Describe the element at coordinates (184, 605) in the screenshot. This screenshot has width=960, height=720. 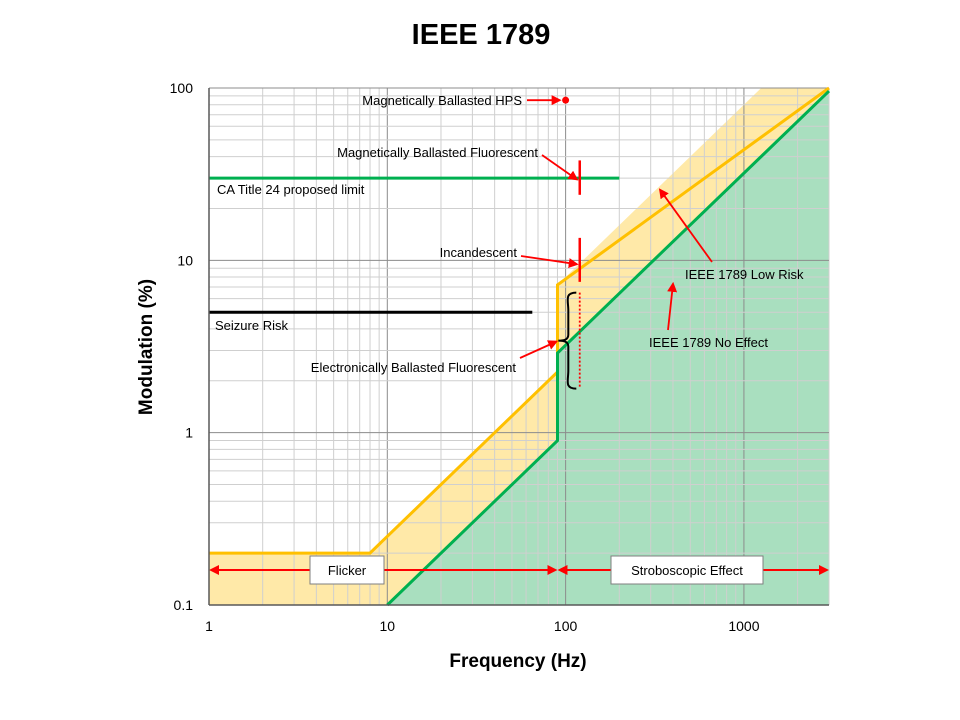
I see `y-tick-label: 0.1` at that location.